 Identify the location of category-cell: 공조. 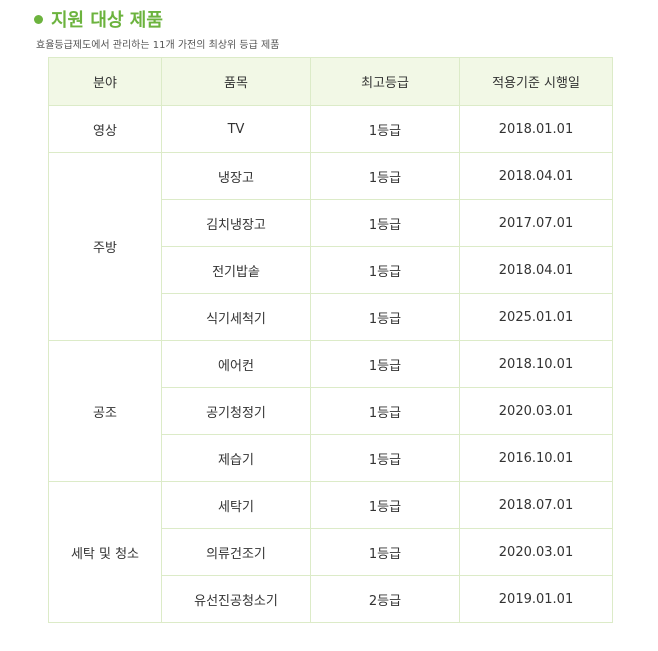
(105, 411).